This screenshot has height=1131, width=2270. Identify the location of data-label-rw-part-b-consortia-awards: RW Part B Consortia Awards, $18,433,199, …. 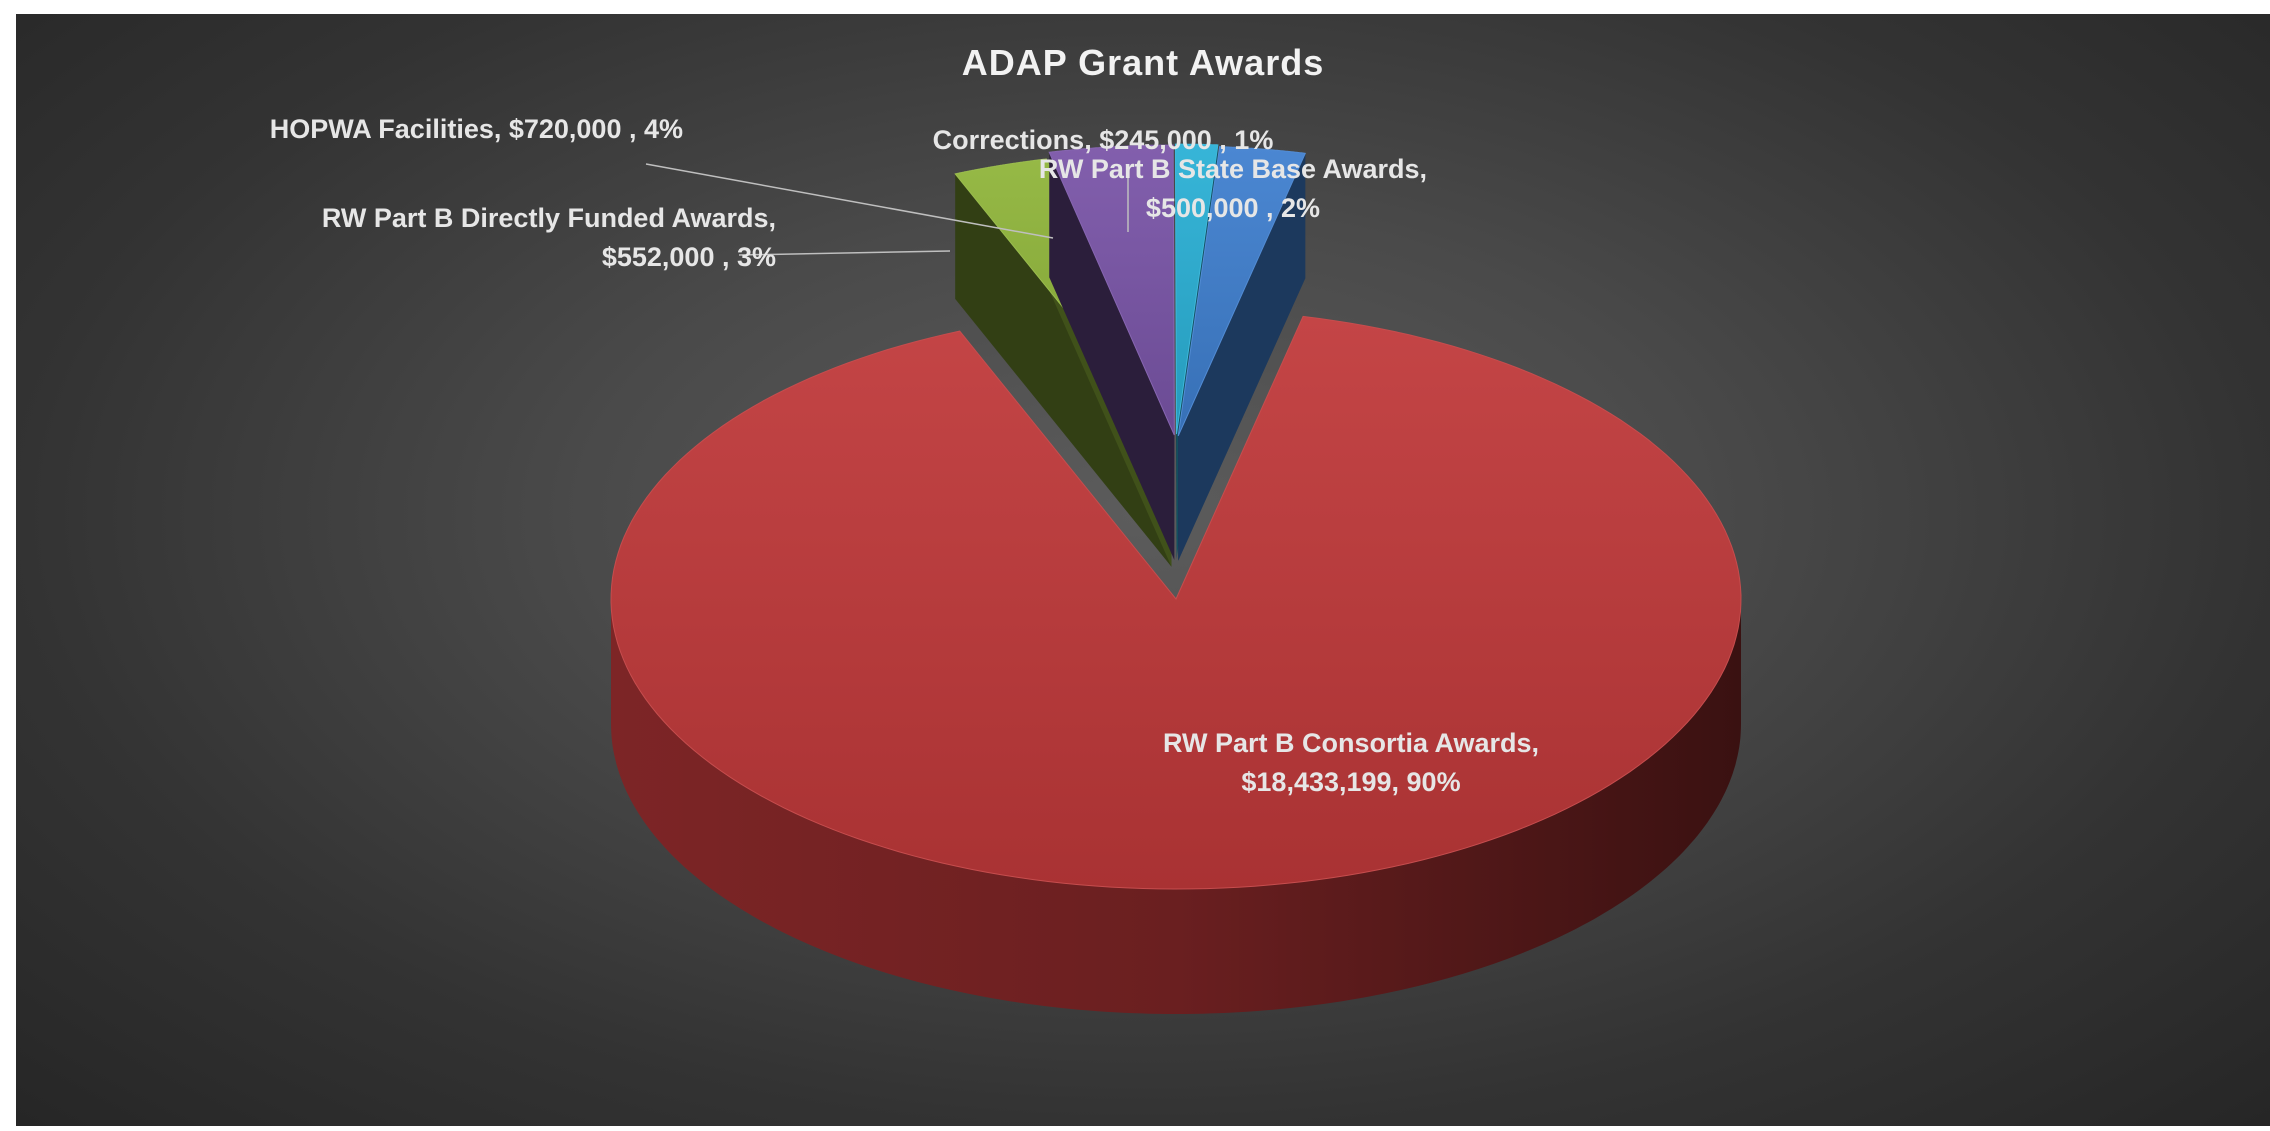
(1351, 762).